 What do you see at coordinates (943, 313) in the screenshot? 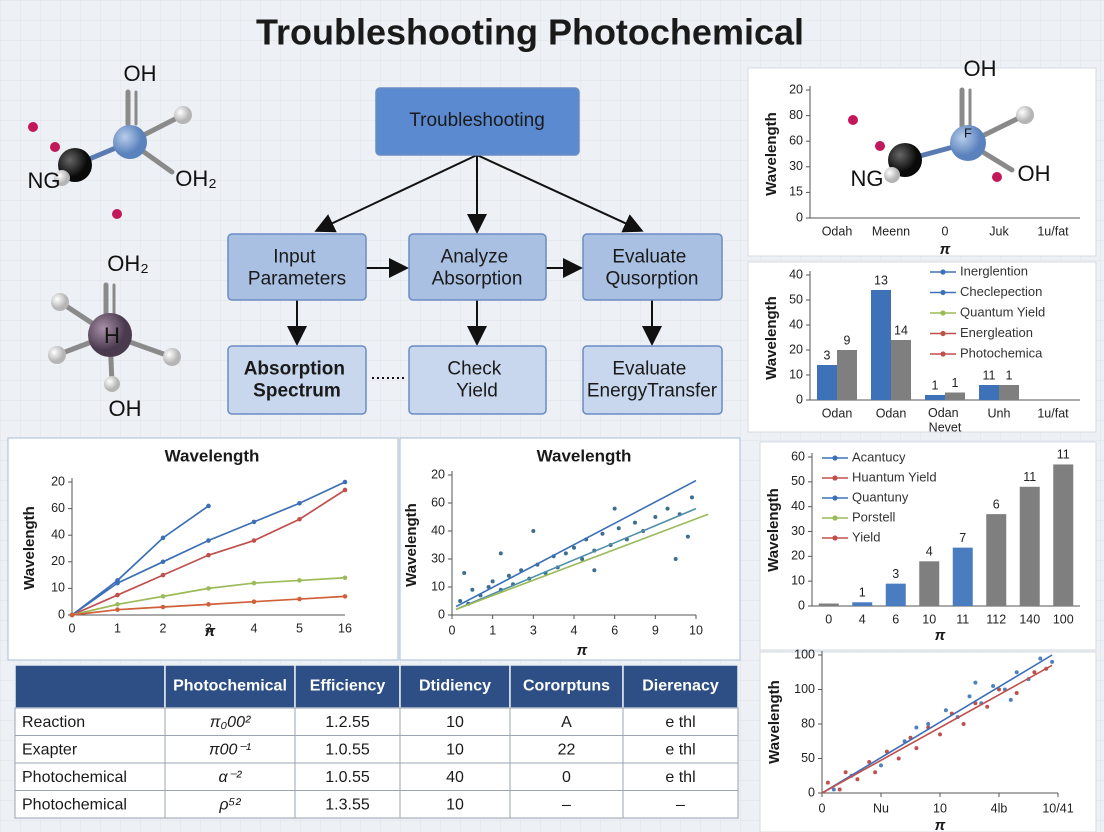
I see `legend-marker` at bounding box center [943, 313].